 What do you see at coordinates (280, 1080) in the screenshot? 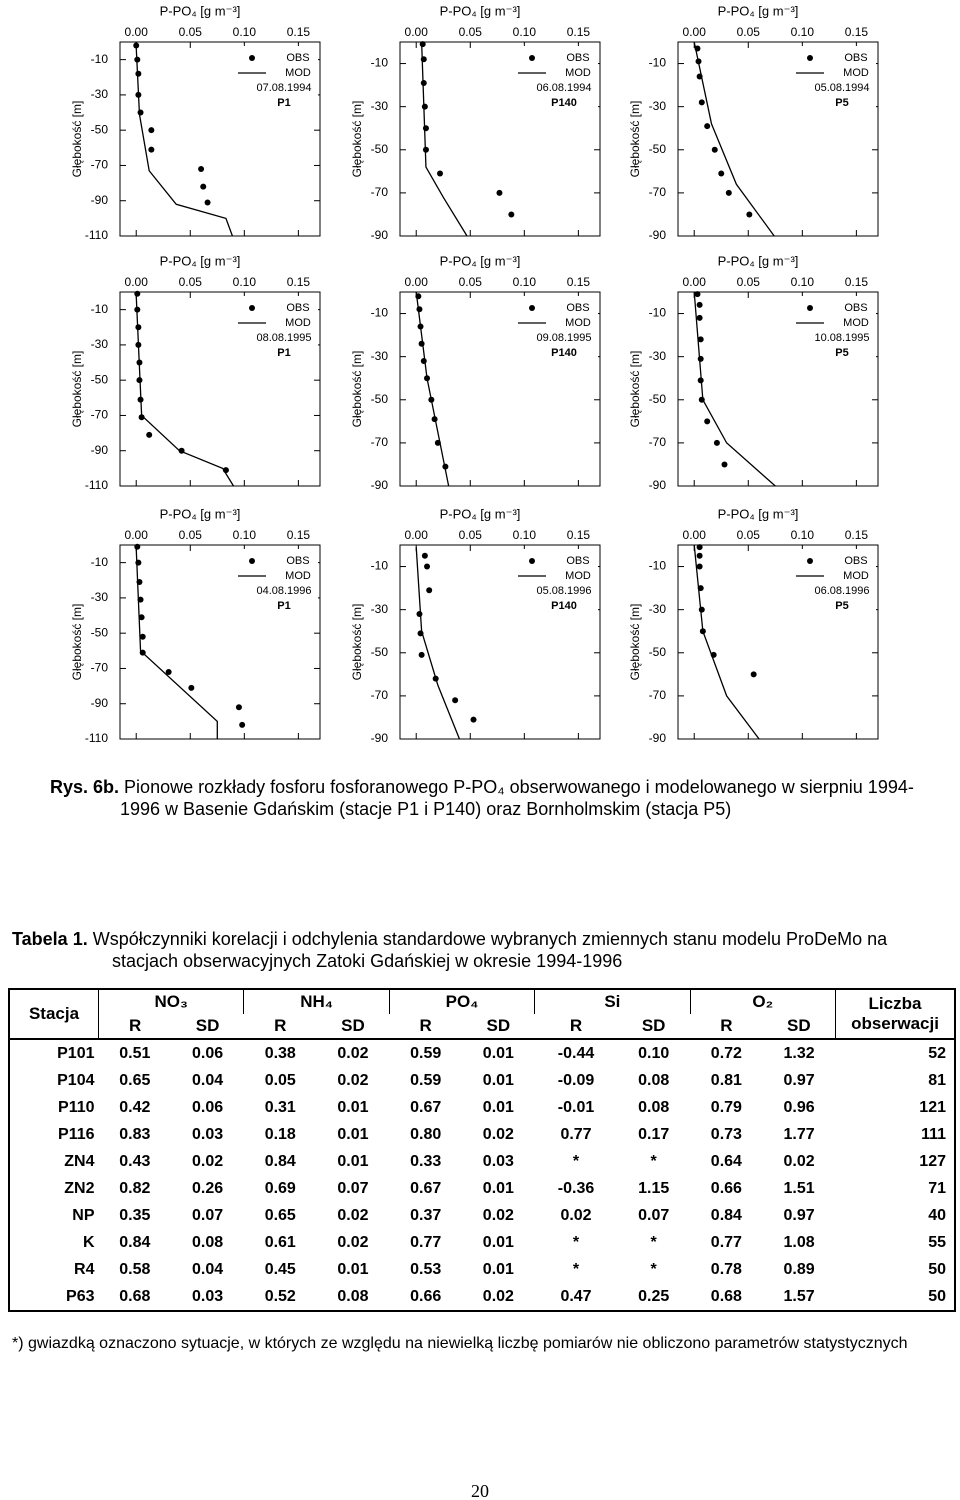
I see `table-cell: 0.05` at bounding box center [280, 1080].